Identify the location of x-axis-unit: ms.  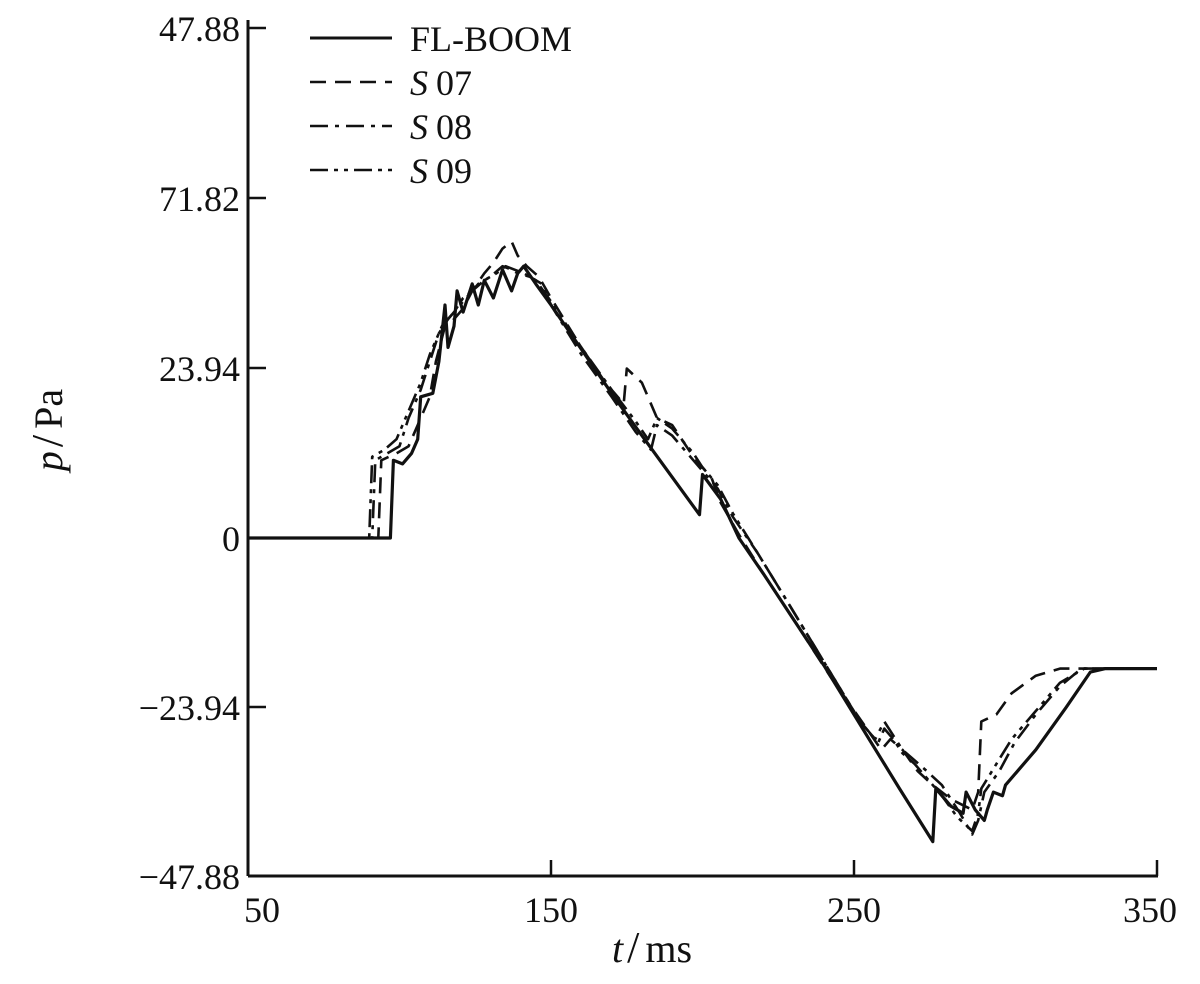
(668, 948).